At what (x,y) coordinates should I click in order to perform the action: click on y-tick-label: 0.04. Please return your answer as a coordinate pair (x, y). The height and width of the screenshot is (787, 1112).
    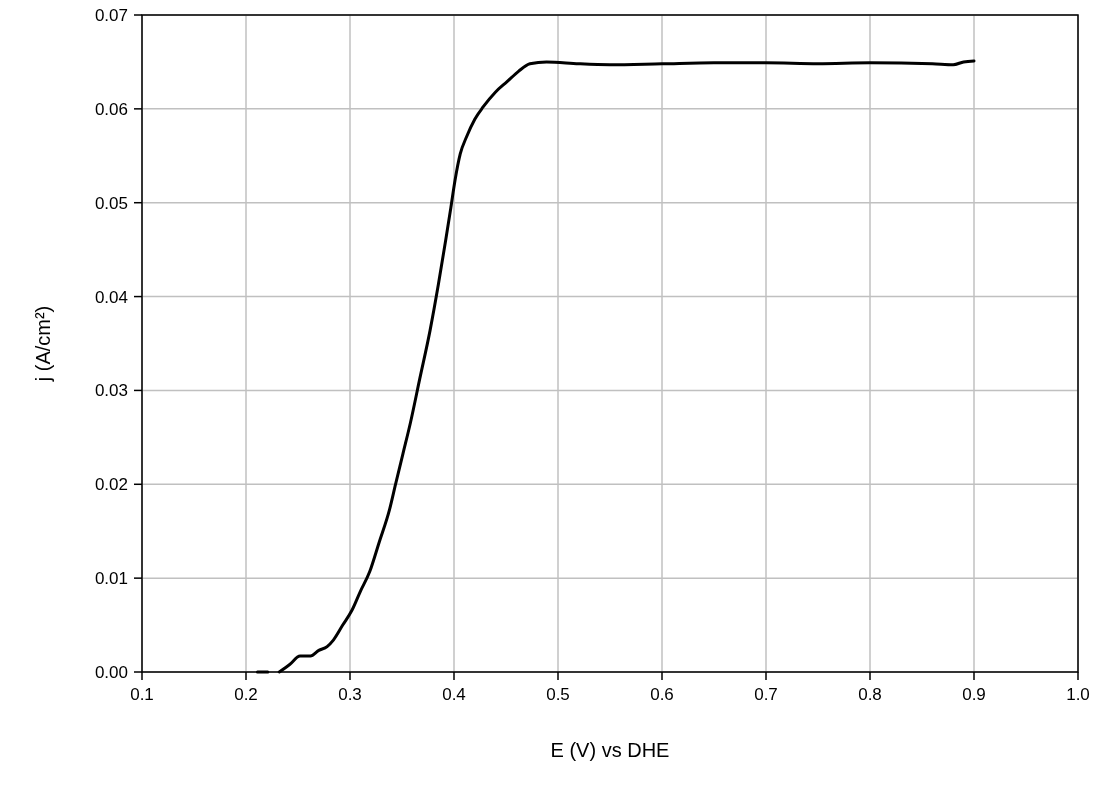
    Looking at the image, I should click on (111, 297).